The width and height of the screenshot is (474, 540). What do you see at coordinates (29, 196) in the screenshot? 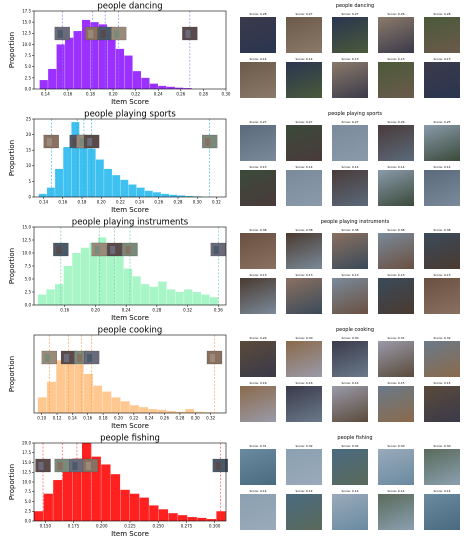
I see `y-tick-label: 0` at bounding box center [29, 196].